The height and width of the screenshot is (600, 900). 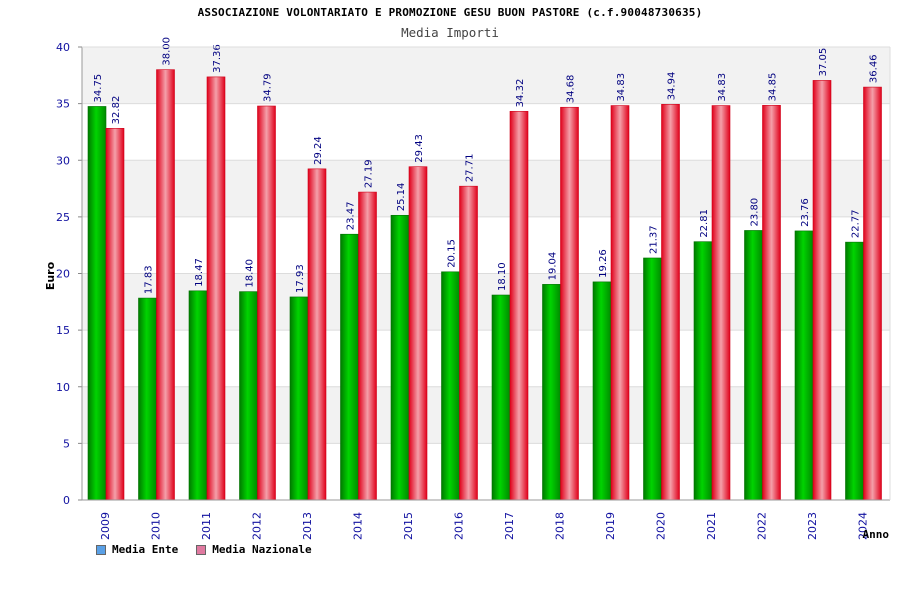 I want to click on data-label: 29.24, so click(x=318, y=150).